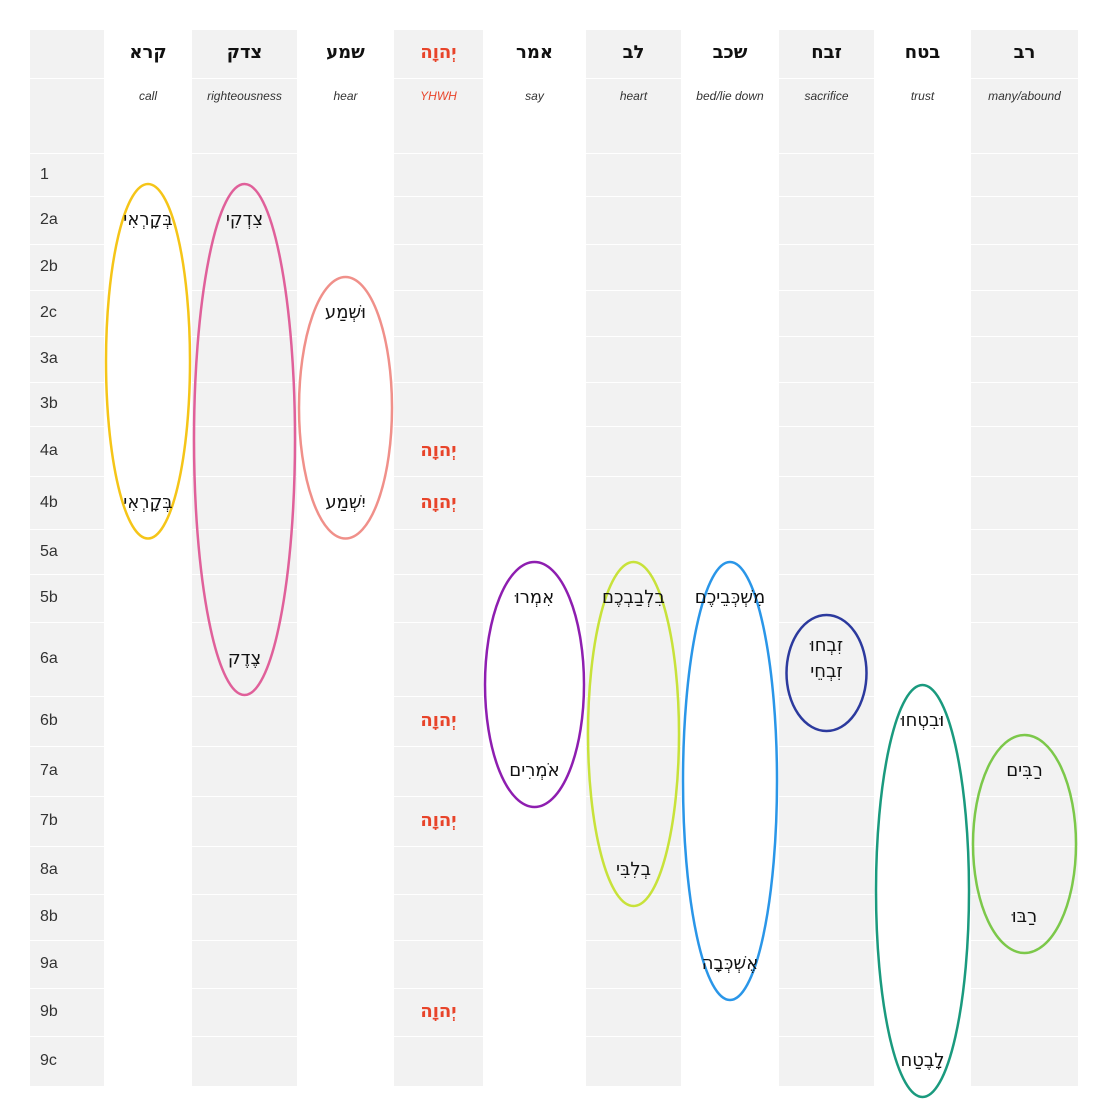 The width and height of the screenshot is (1110, 1100). What do you see at coordinates (1024, 96) in the screenshot?
I see `column-header-gloss: many/abound` at bounding box center [1024, 96].